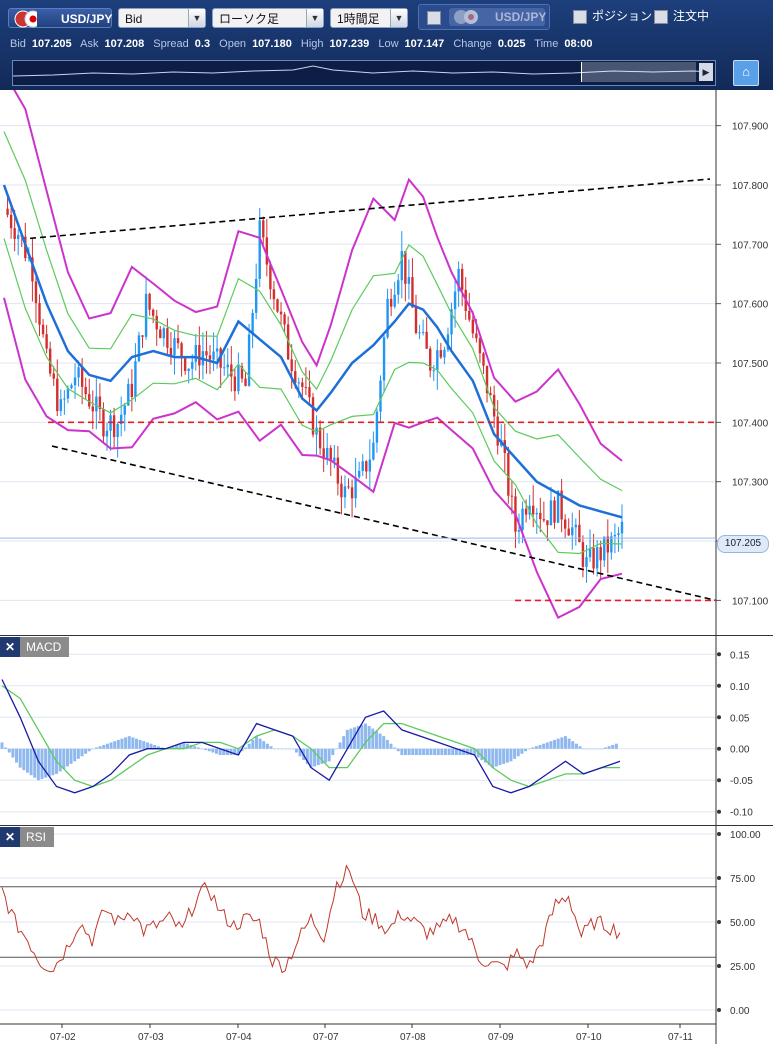 This screenshot has width=773, height=1044. Describe the element at coordinates (369, 18) in the screenshot. I see `timeframe-select: 1時間足 ▼` at that location.